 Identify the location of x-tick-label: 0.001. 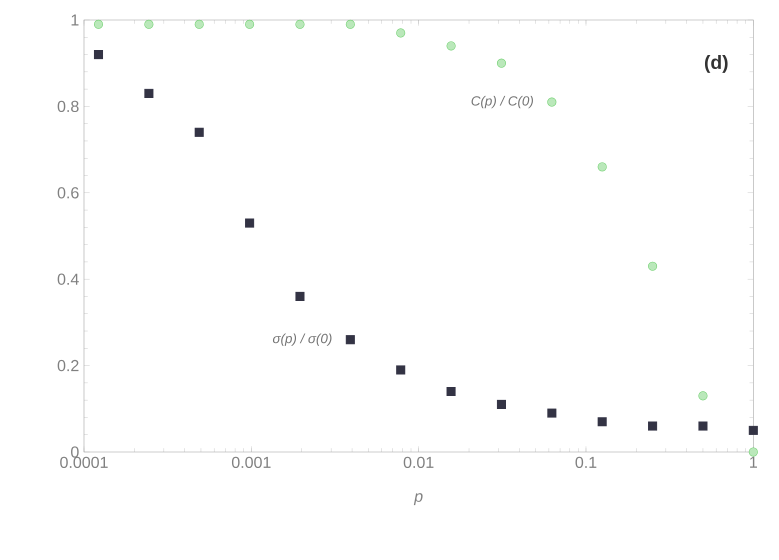
(251, 462).